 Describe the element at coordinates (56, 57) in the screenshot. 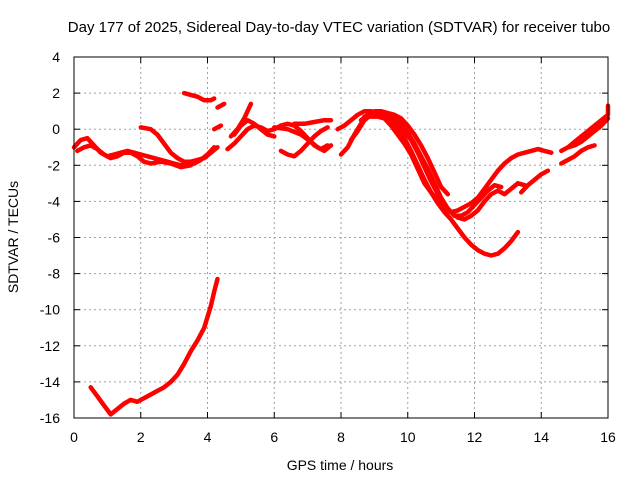

I see `y-tick-label: 4` at that location.